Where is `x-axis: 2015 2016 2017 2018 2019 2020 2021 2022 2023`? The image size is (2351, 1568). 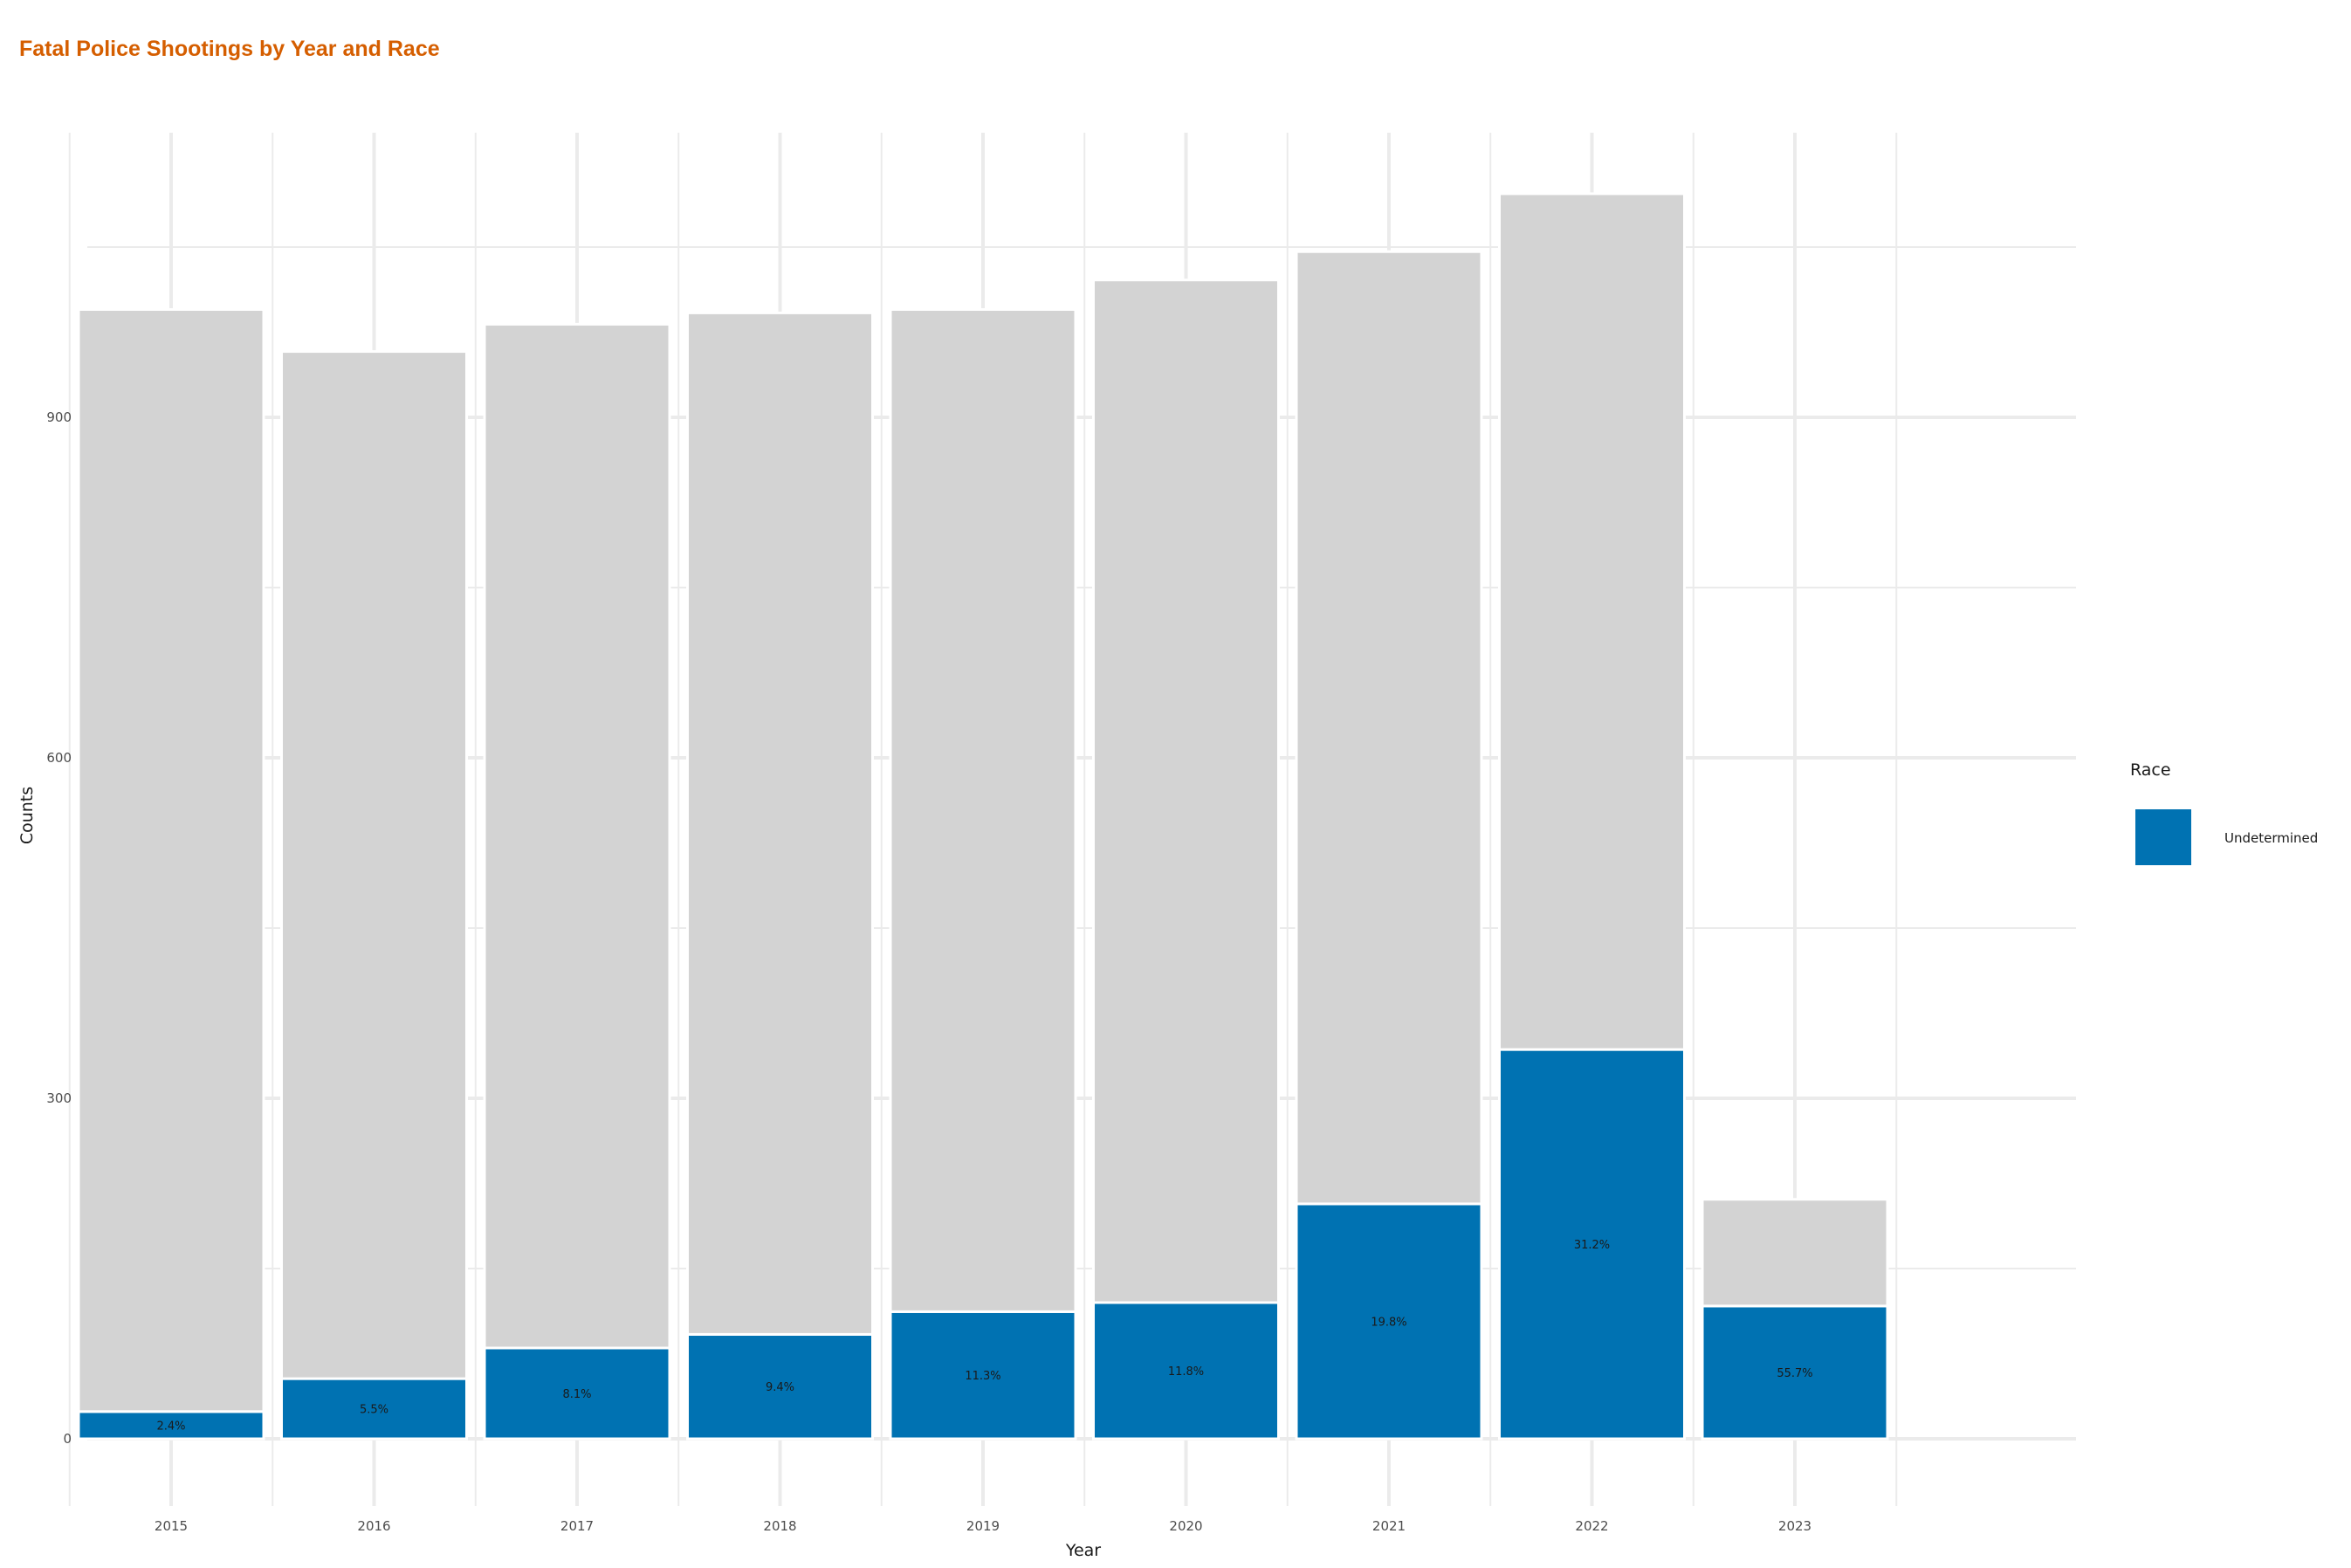
x-axis: 2015 2016 2017 2018 2019 2020 2021 2022 2023 is located at coordinates (983, 1526).